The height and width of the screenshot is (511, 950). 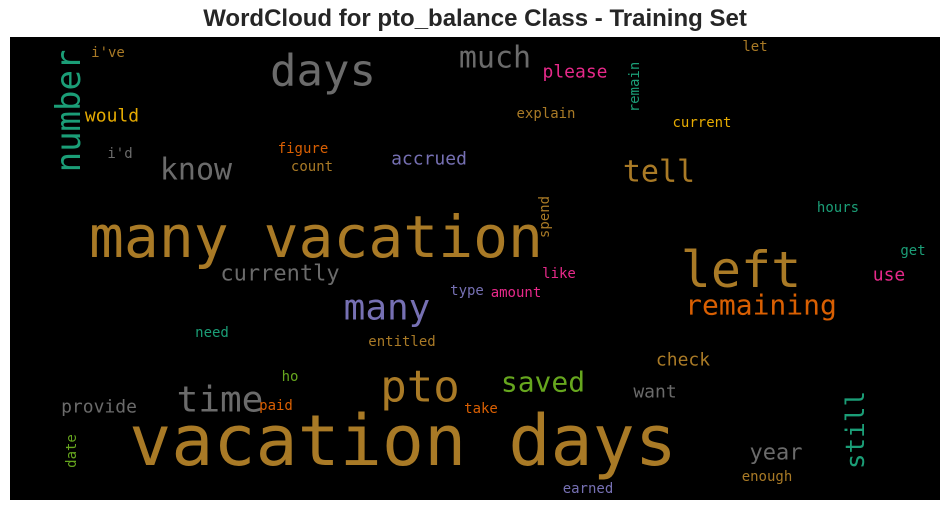 What do you see at coordinates (312, 167) in the screenshot?
I see `word-count: count` at bounding box center [312, 167].